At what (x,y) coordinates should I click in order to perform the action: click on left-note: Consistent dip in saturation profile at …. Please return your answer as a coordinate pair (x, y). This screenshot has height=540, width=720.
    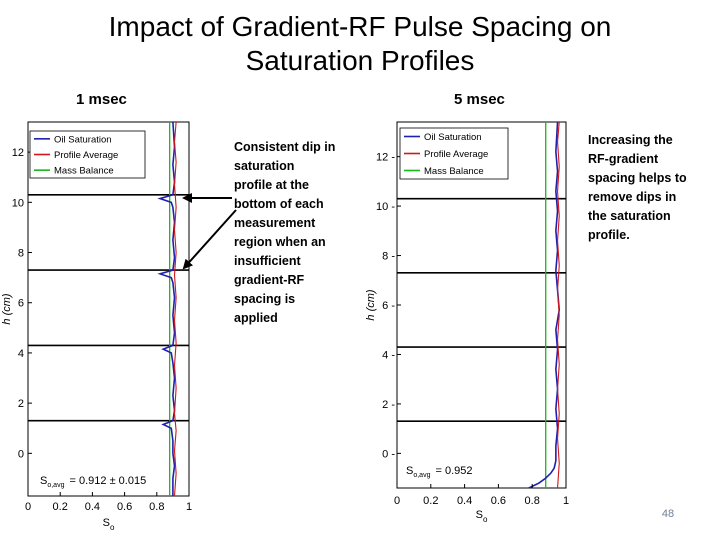
    Looking at the image, I should click on (285, 232).